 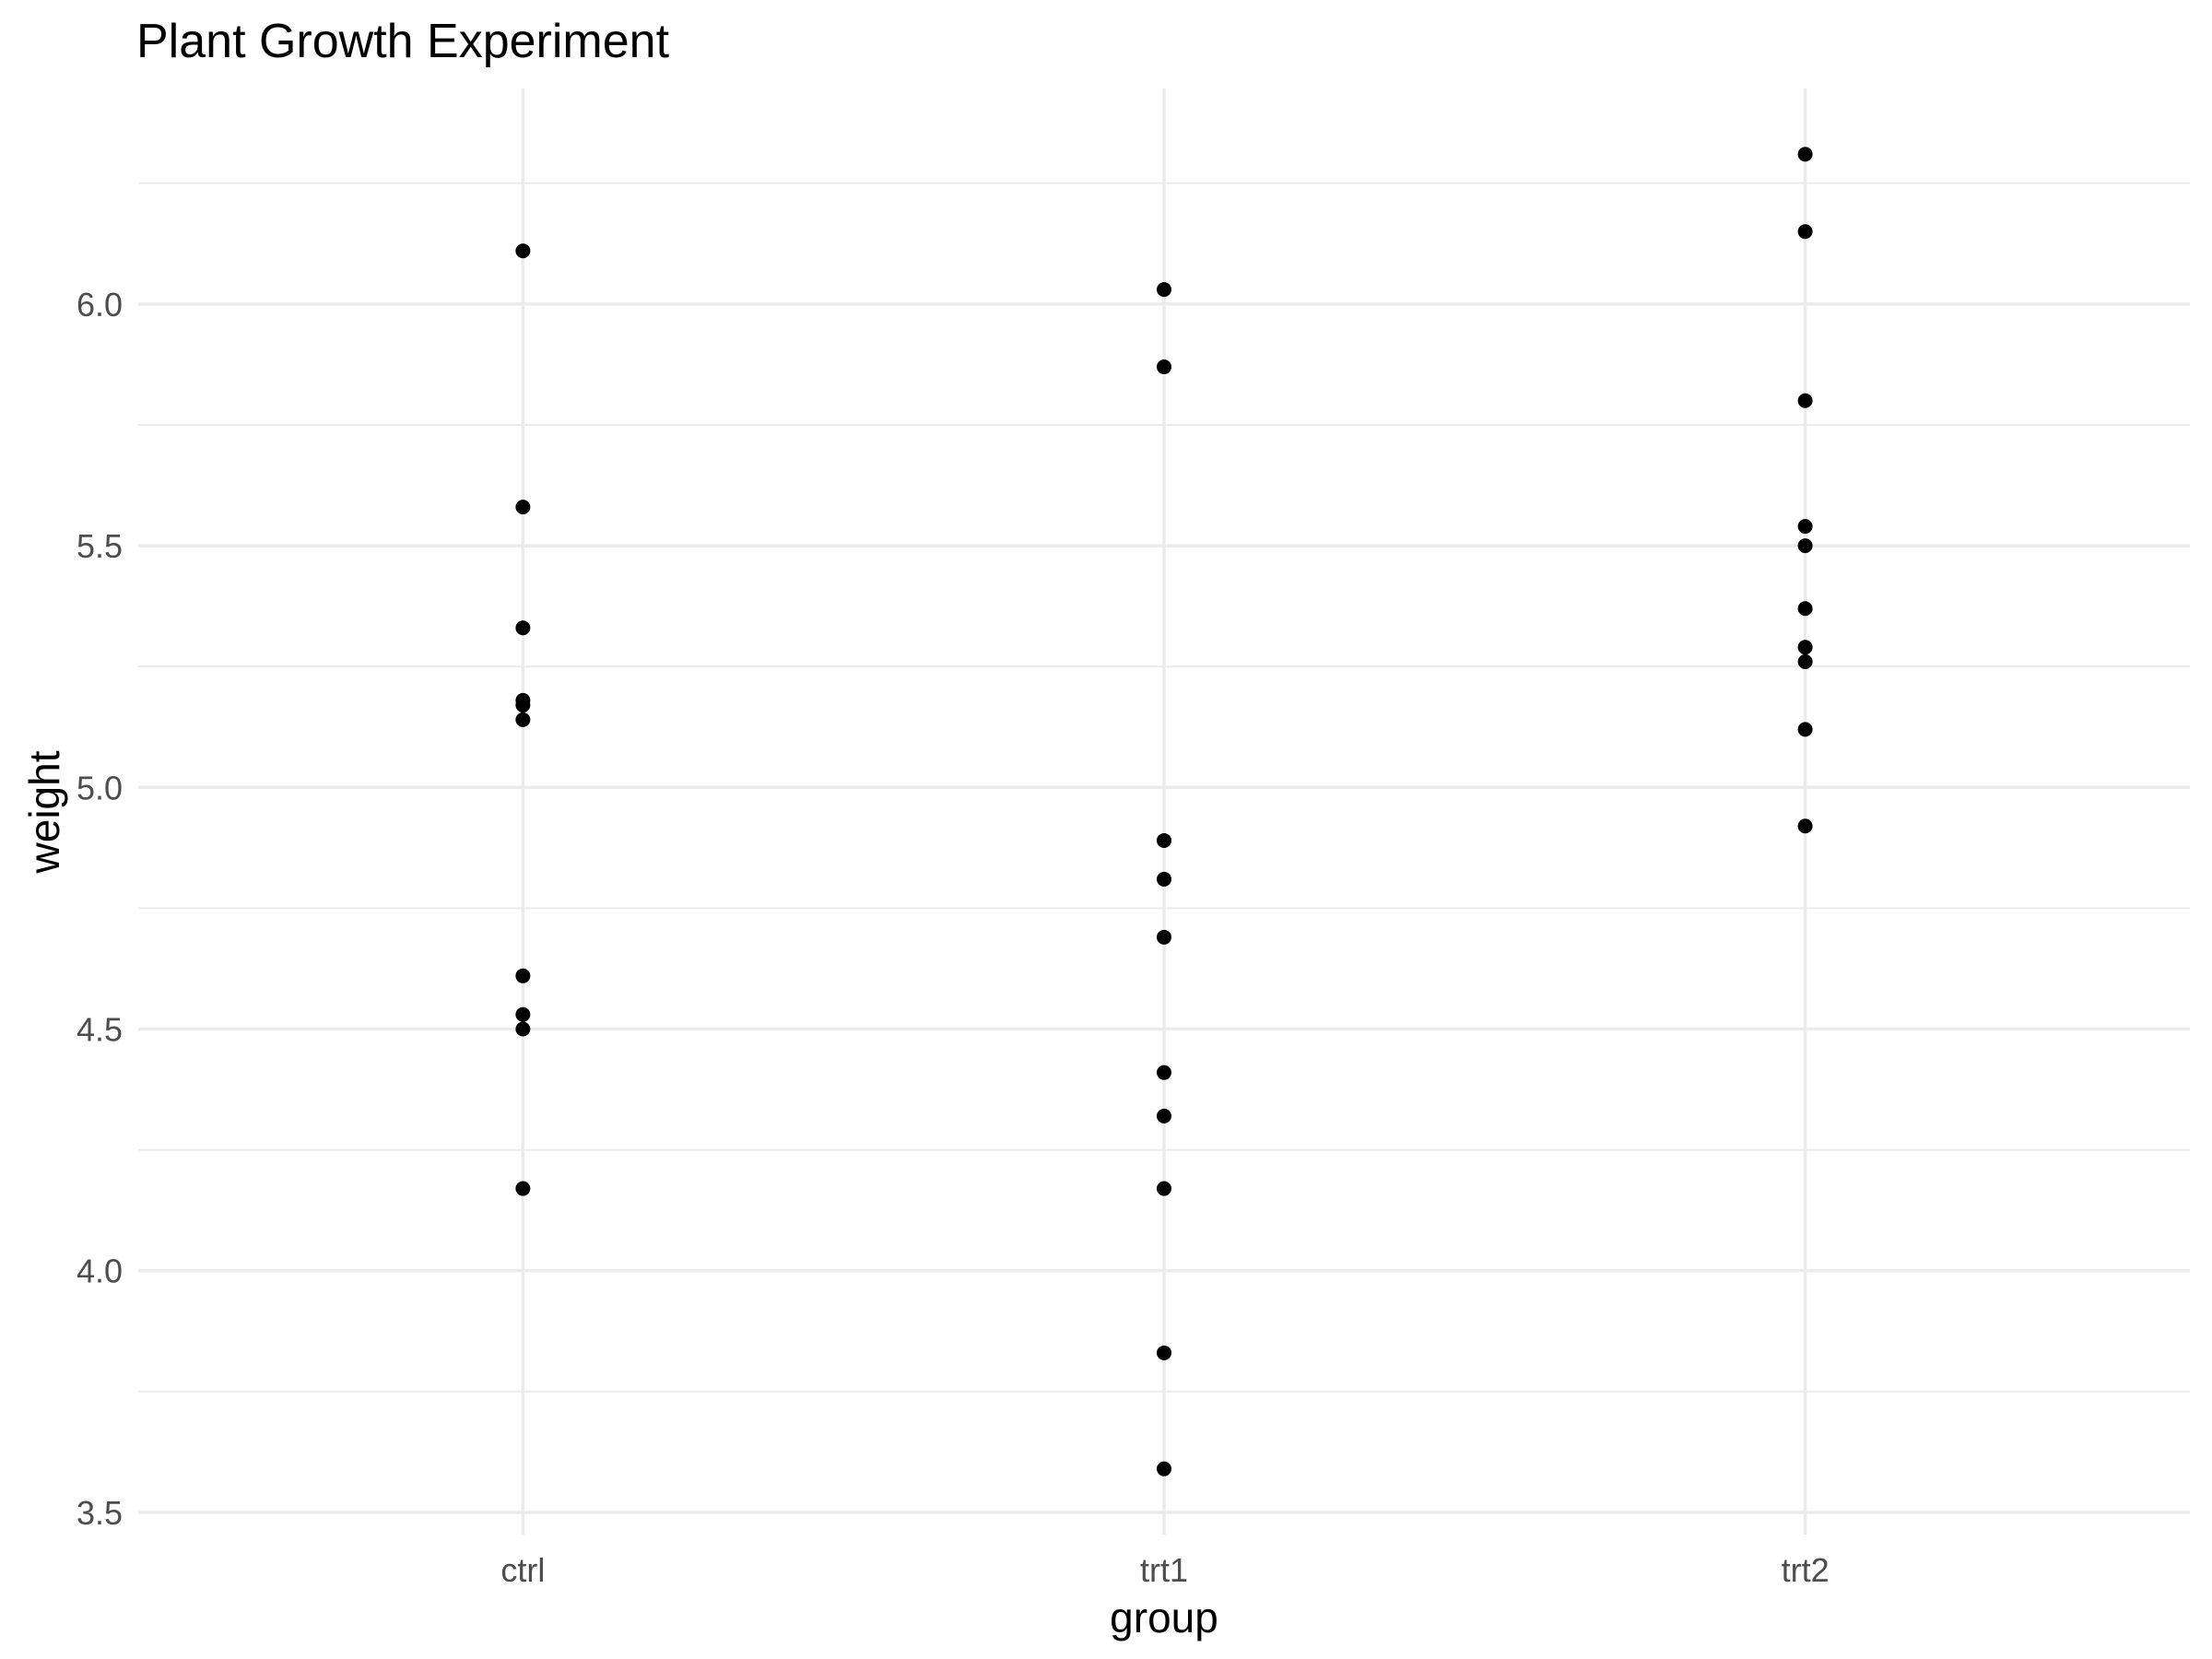 I want to click on y-tick-label: 3.5, so click(x=99, y=1513).